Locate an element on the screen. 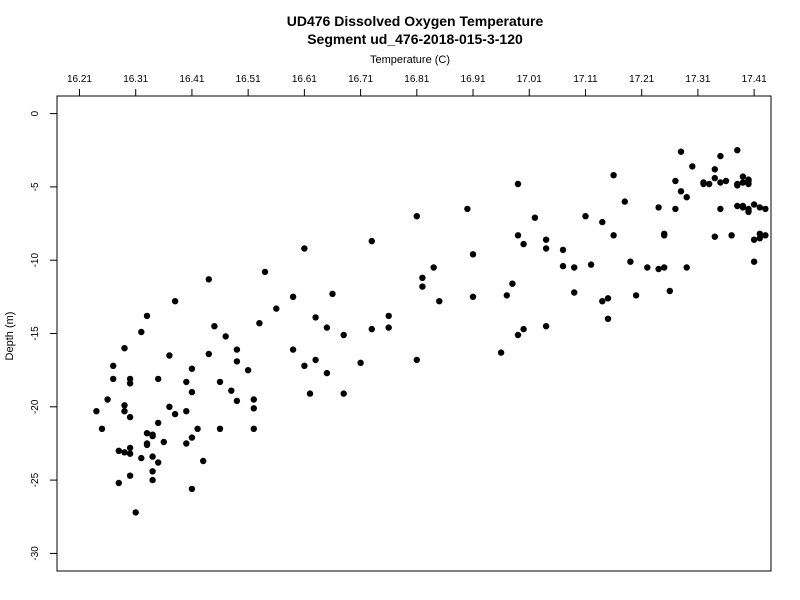 This screenshot has height=600, width=800. y-axis: 0 -5 -10 -15 -20 -25 -30 is located at coordinates (44, 335).